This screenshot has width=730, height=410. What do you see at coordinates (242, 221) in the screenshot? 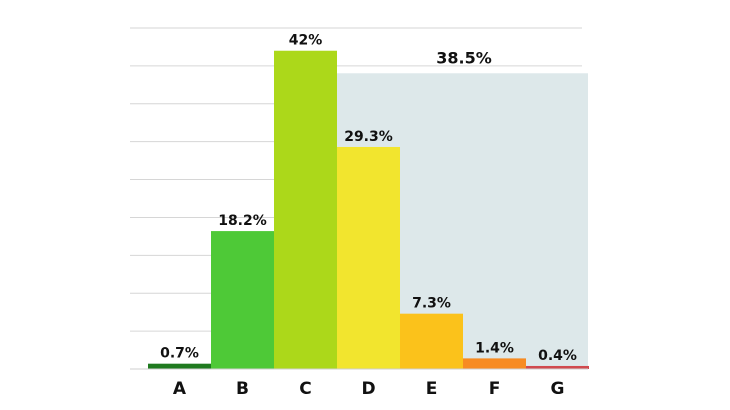
I see `value-label-b: 18.2%` at bounding box center [242, 221].